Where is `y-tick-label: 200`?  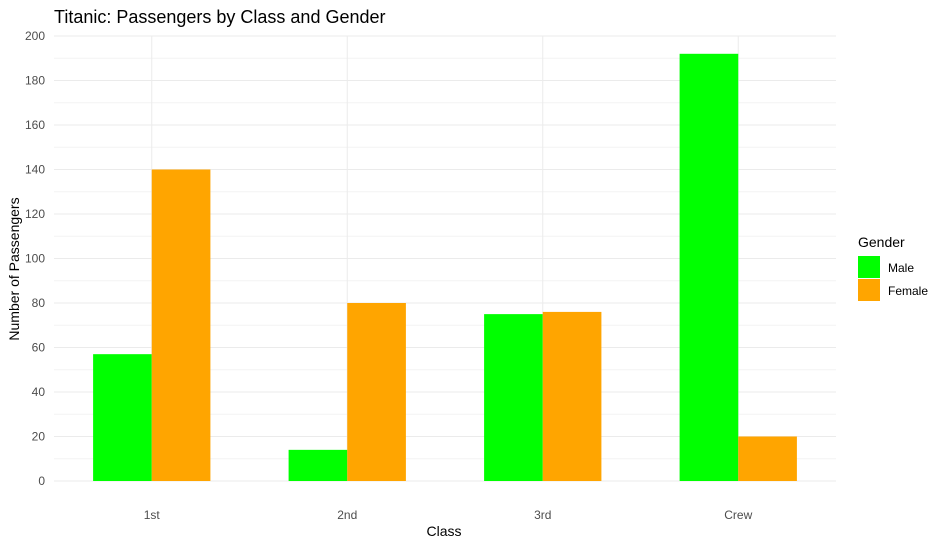 y-tick-label: 200 is located at coordinates (35, 36).